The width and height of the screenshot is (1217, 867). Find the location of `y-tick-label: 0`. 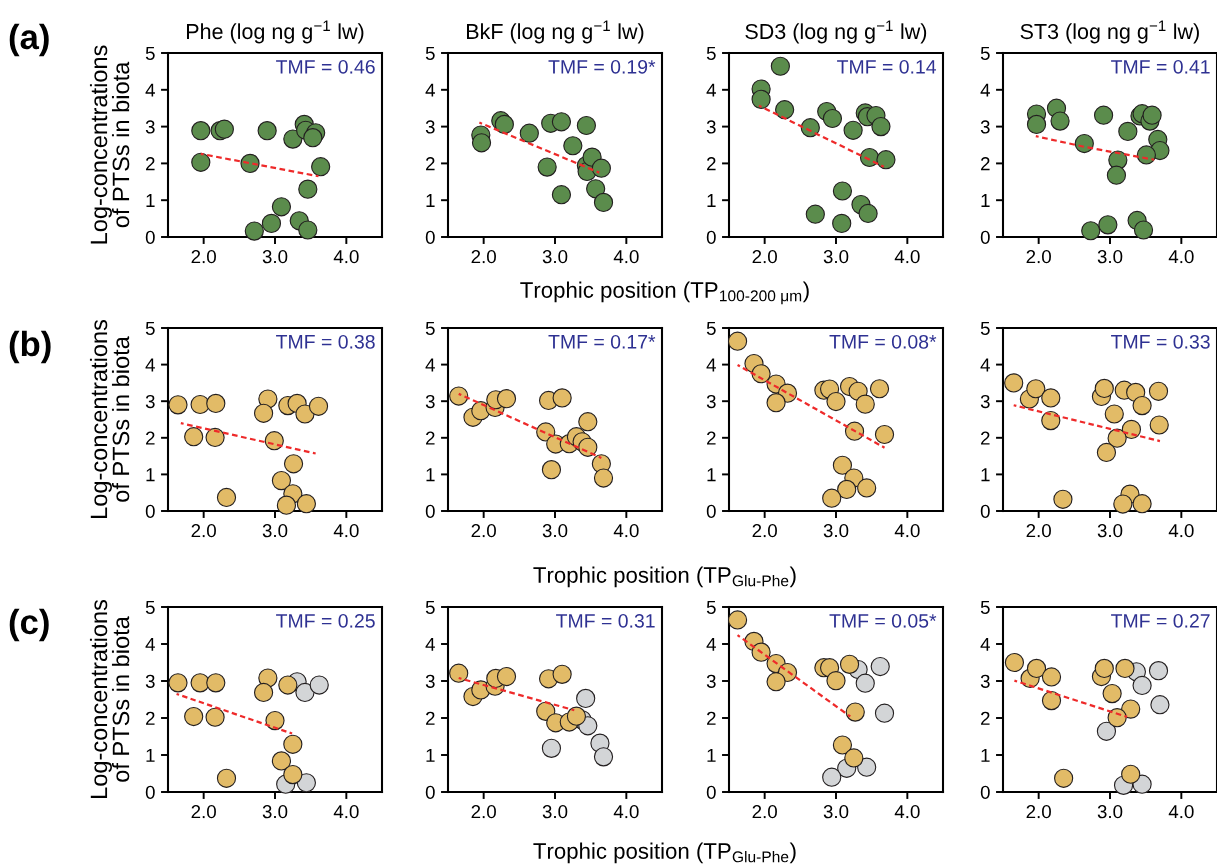

y-tick-label: 0 is located at coordinates (150, 792).